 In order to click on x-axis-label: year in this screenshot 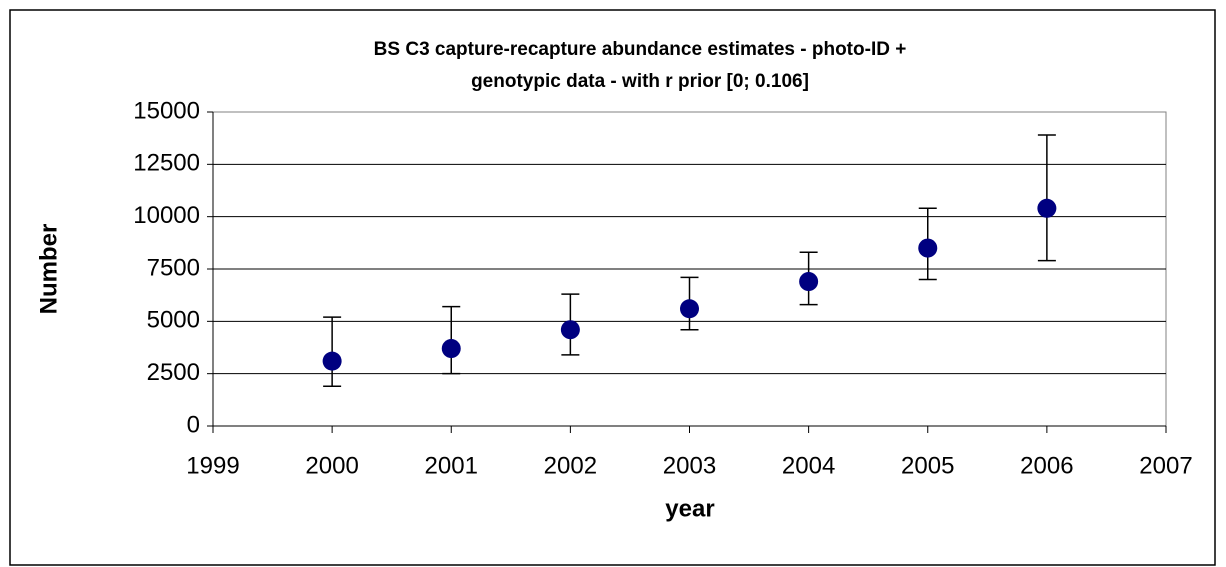, I will do `click(689, 508)`.